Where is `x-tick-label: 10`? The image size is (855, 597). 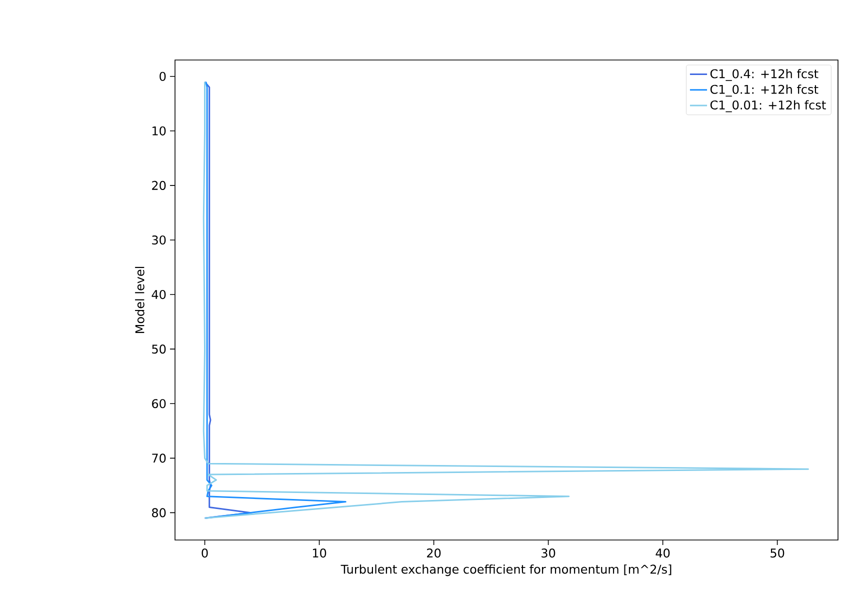 x-tick-label: 10 is located at coordinates (319, 553).